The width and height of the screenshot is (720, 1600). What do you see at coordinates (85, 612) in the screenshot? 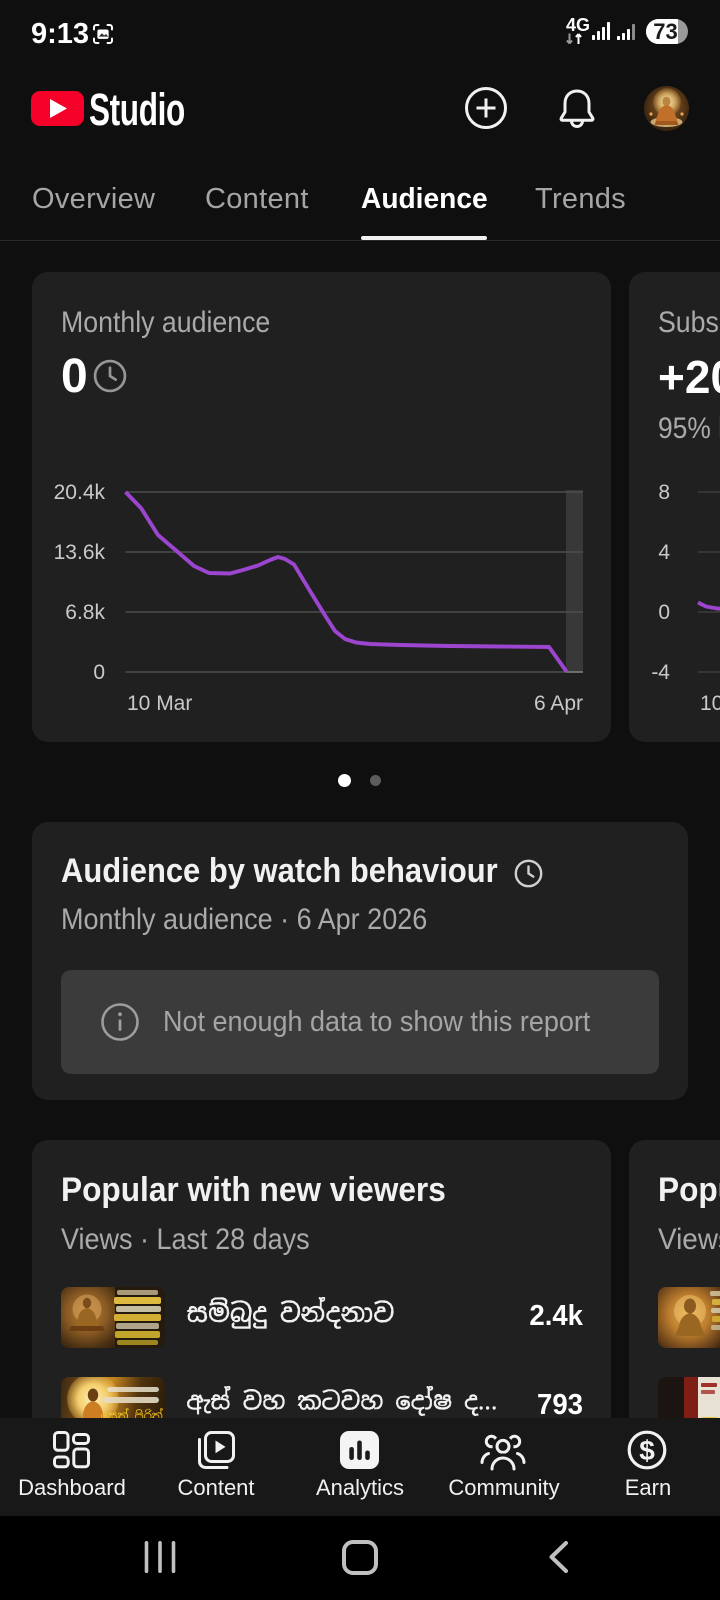
I see `svg-text: 6.8k` at bounding box center [85, 612].